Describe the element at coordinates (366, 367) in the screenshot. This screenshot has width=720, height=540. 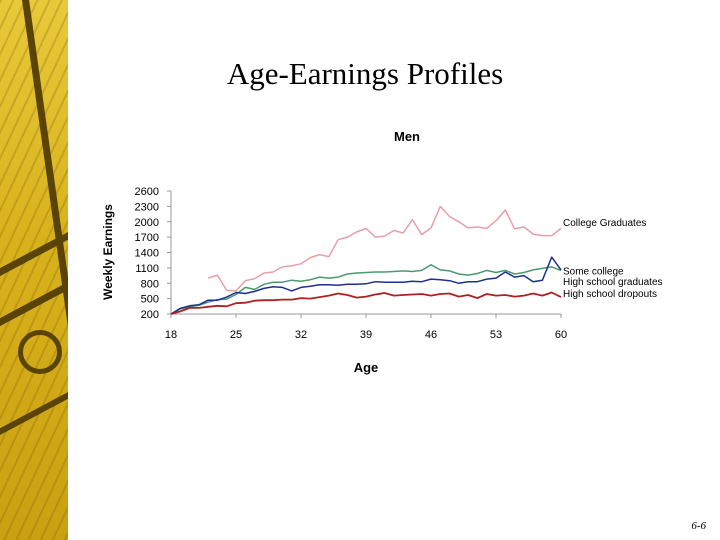
I see `x-axis-label: Age` at that location.